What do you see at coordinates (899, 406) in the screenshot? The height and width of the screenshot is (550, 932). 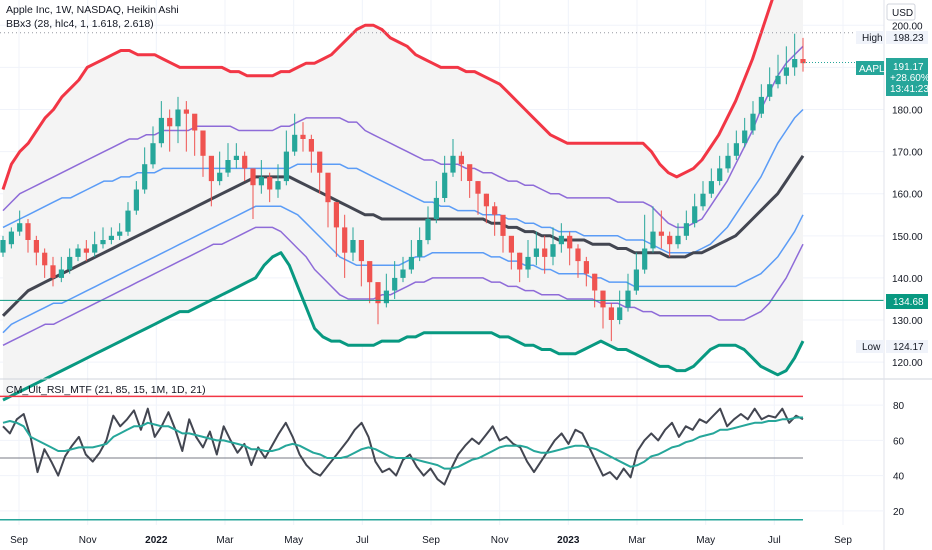 I see `rsi-tick-label: 80` at bounding box center [899, 406].